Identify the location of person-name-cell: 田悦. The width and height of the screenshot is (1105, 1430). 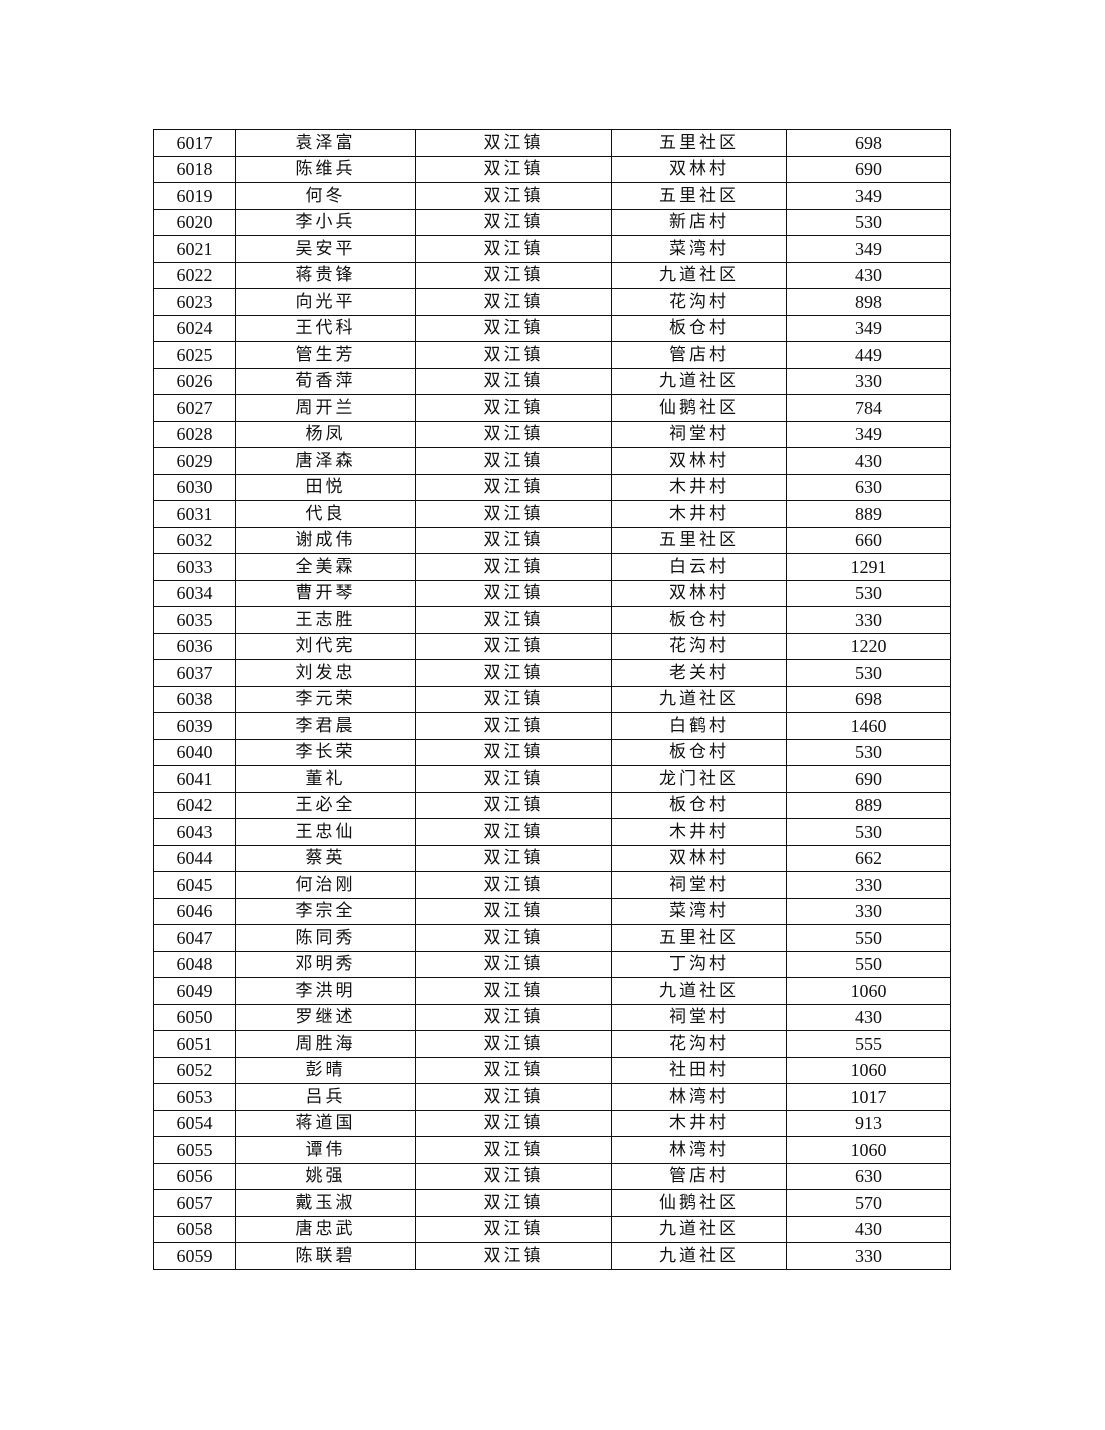
(325, 487).